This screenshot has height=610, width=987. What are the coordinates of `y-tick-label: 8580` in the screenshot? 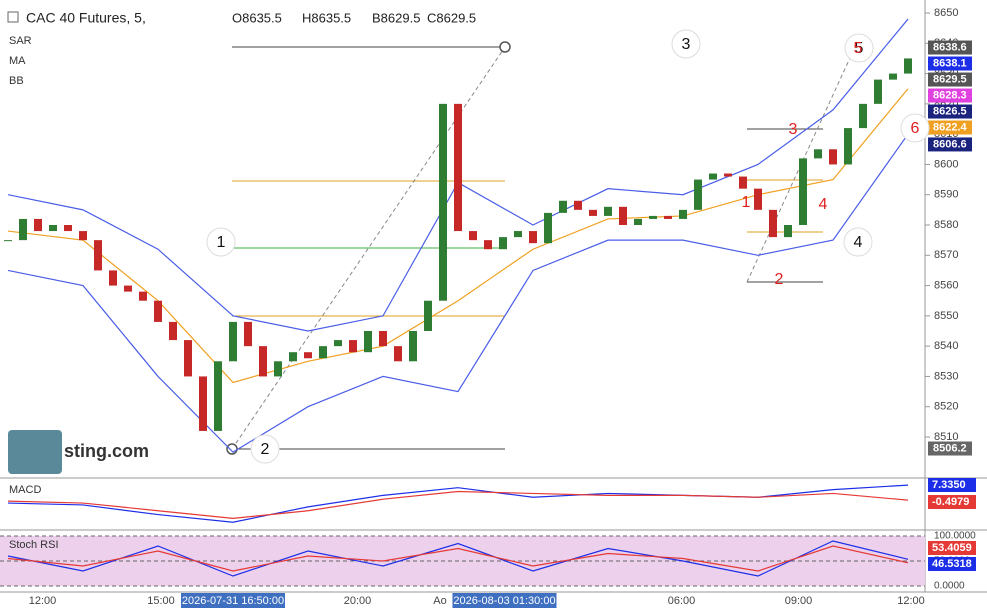 It's located at (946, 225).